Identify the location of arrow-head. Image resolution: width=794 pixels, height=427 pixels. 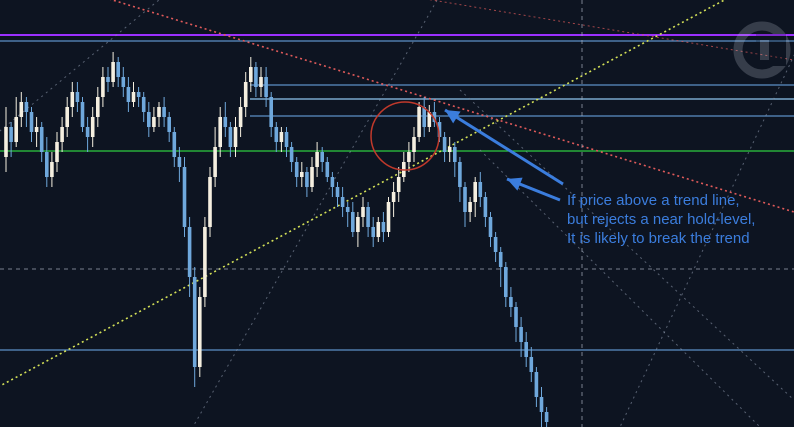
(515, 184).